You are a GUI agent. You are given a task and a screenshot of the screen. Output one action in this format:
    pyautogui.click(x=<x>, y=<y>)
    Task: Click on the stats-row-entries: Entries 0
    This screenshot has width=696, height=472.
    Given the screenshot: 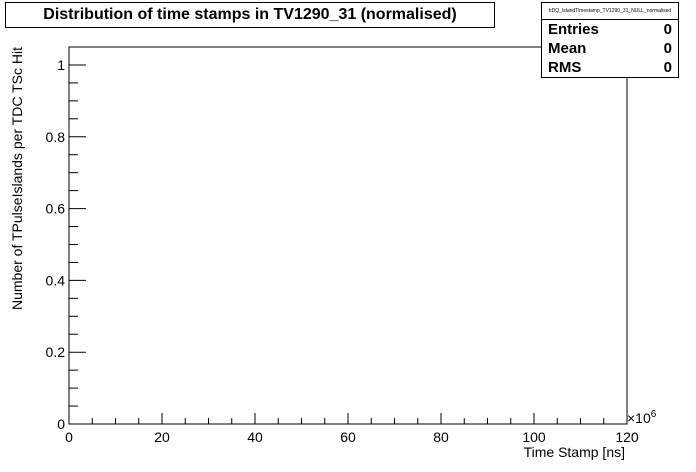 What is the action you would take?
    pyautogui.click(x=610, y=29)
    